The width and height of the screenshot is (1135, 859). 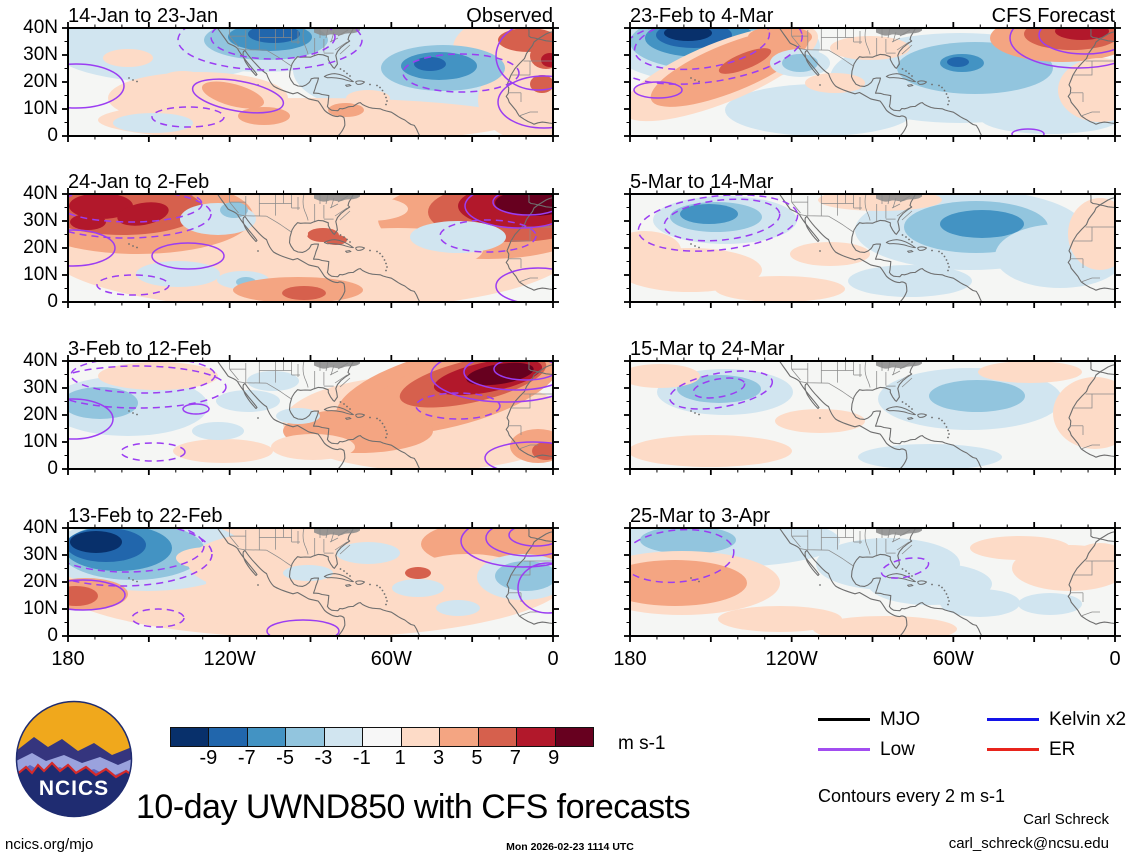 I want to click on colorbar-units-label: m s-1, so click(x=642, y=743).